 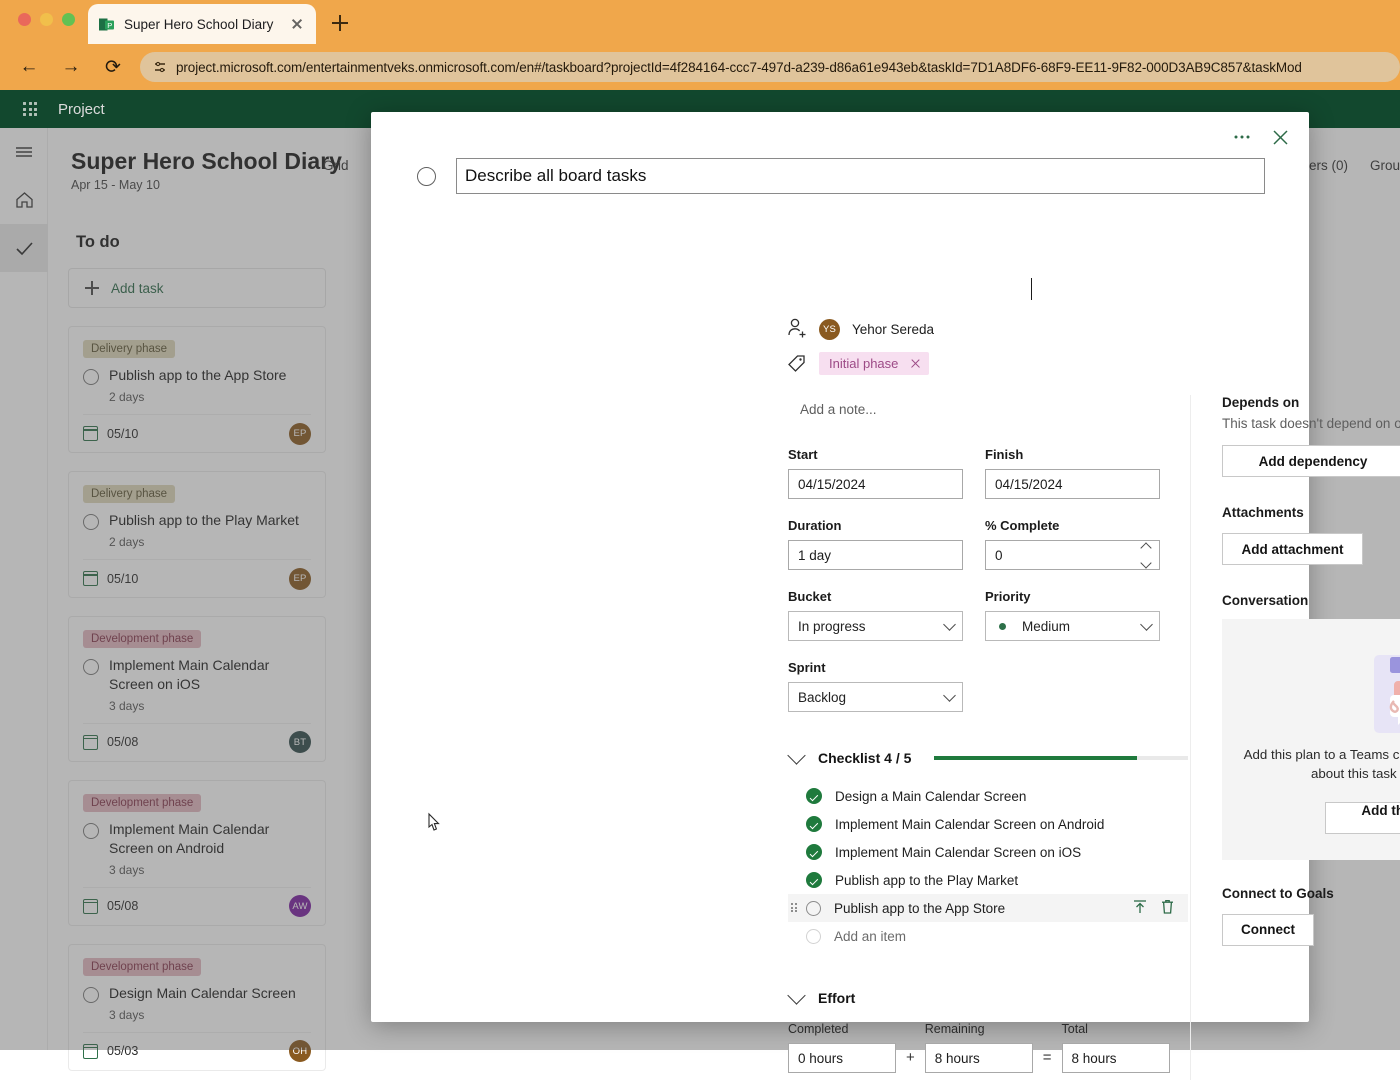 What do you see at coordinates (797, 329) in the screenshot?
I see `add-person-icon` at bounding box center [797, 329].